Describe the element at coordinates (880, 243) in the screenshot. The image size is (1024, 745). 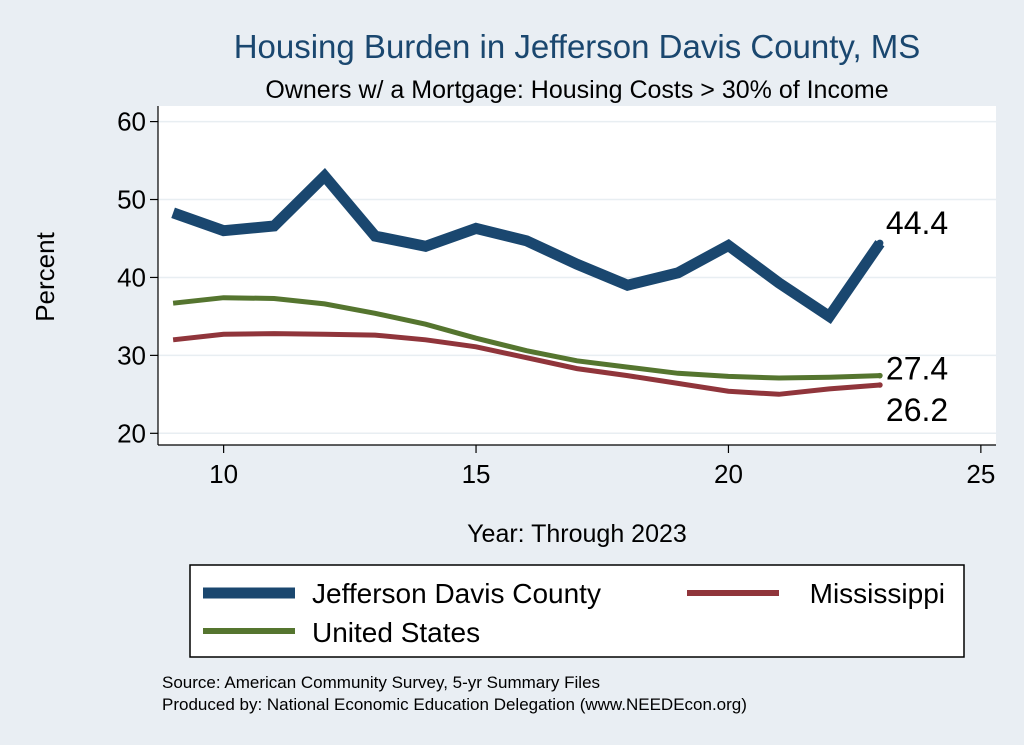
I see `series-end-point-jefferson-davis` at that location.